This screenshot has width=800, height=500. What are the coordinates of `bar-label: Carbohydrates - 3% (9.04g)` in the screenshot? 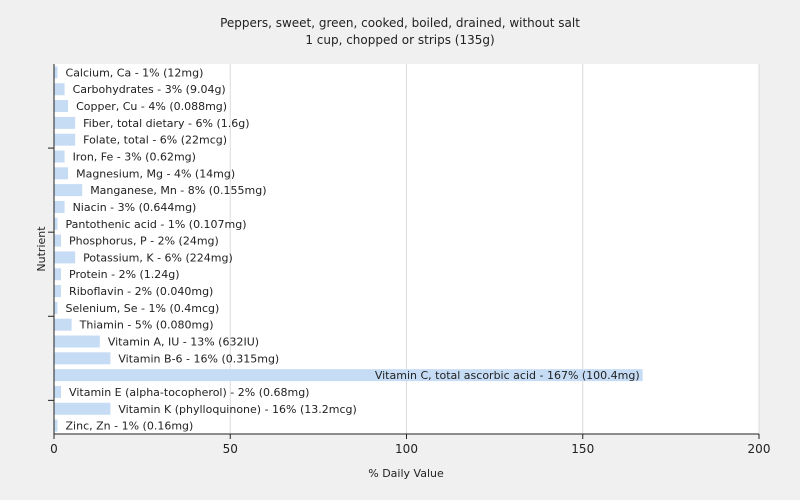 It's located at (149, 89).